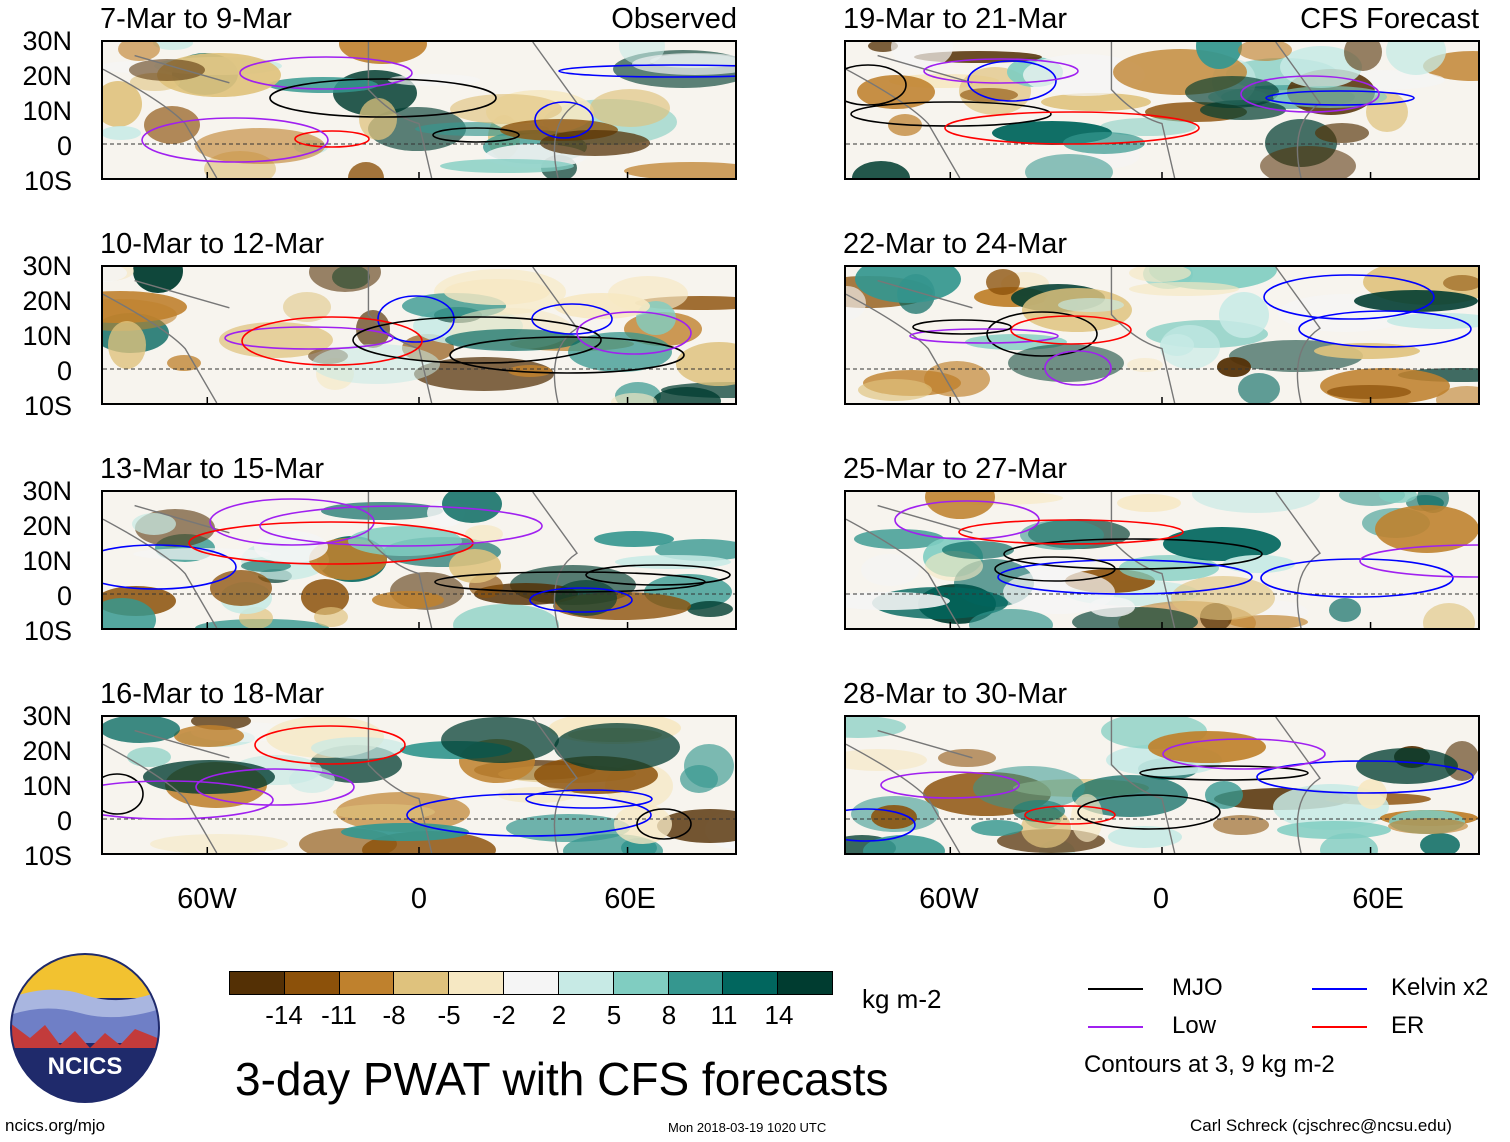 This screenshot has height=1142, width=1510. Describe the element at coordinates (630, 899) in the screenshot. I see `lon-label-left-60e: 60E` at that location.